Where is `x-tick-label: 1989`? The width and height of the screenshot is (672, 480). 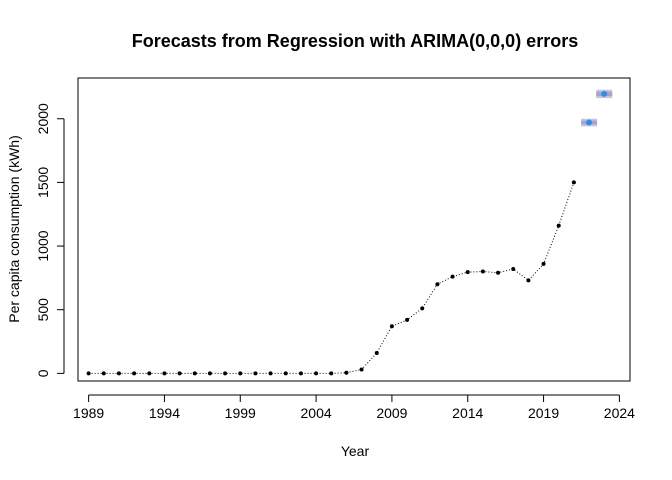 x-tick-label: 1989 is located at coordinates (88, 413).